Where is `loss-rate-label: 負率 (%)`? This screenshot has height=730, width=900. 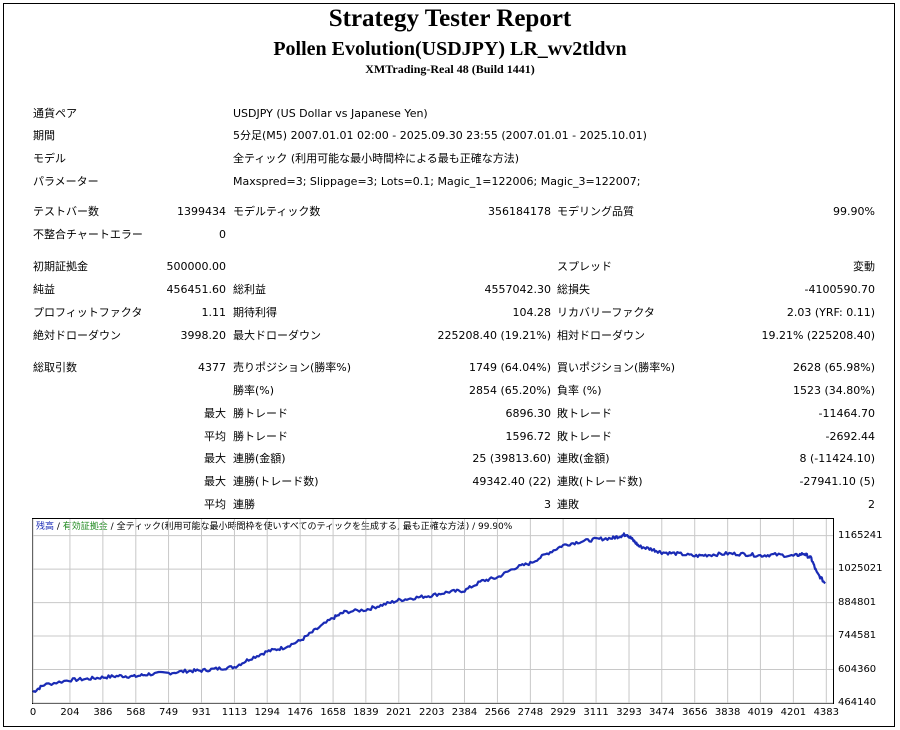
loss-rate-label: 負率 (%) is located at coordinates (579, 390).